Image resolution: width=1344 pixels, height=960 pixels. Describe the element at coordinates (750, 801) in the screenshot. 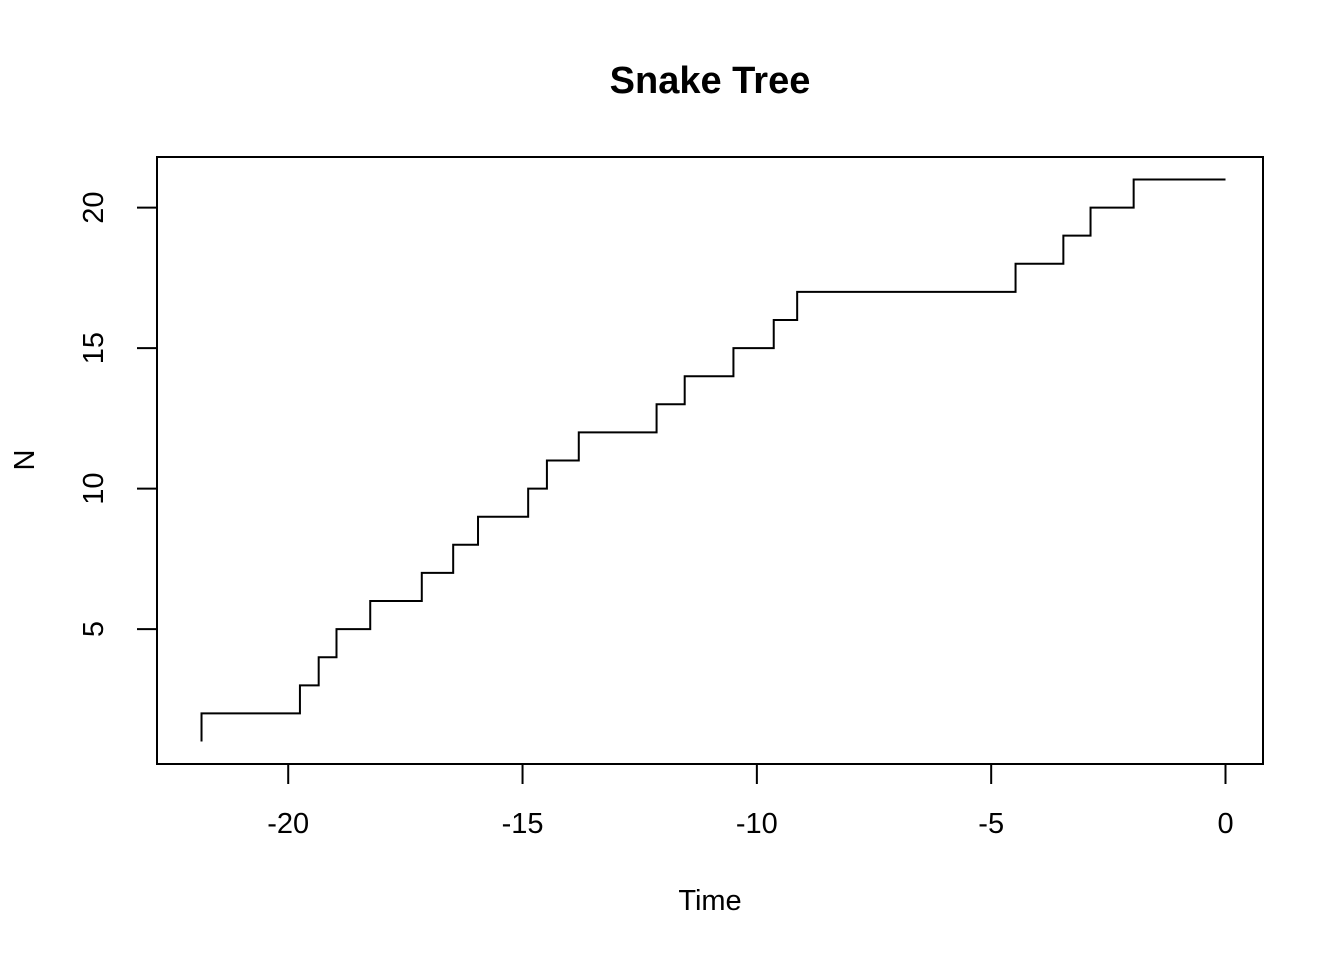

I see `x-axis: -20 -15 -10 -5 0` at that location.